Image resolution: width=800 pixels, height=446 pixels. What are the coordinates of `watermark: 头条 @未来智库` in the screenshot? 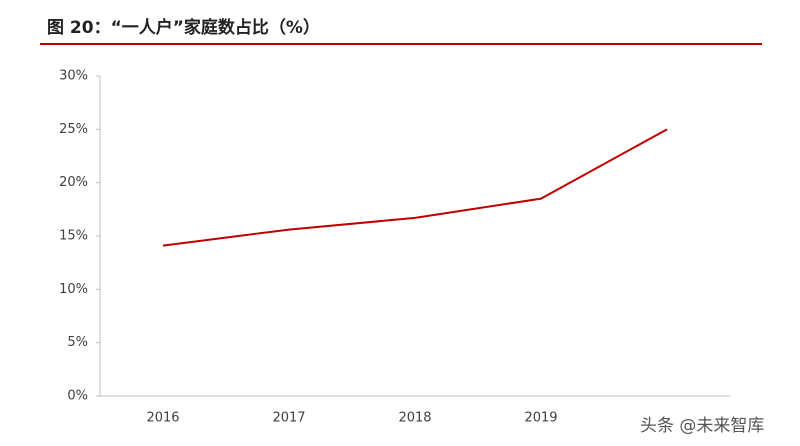 It's located at (702, 426).